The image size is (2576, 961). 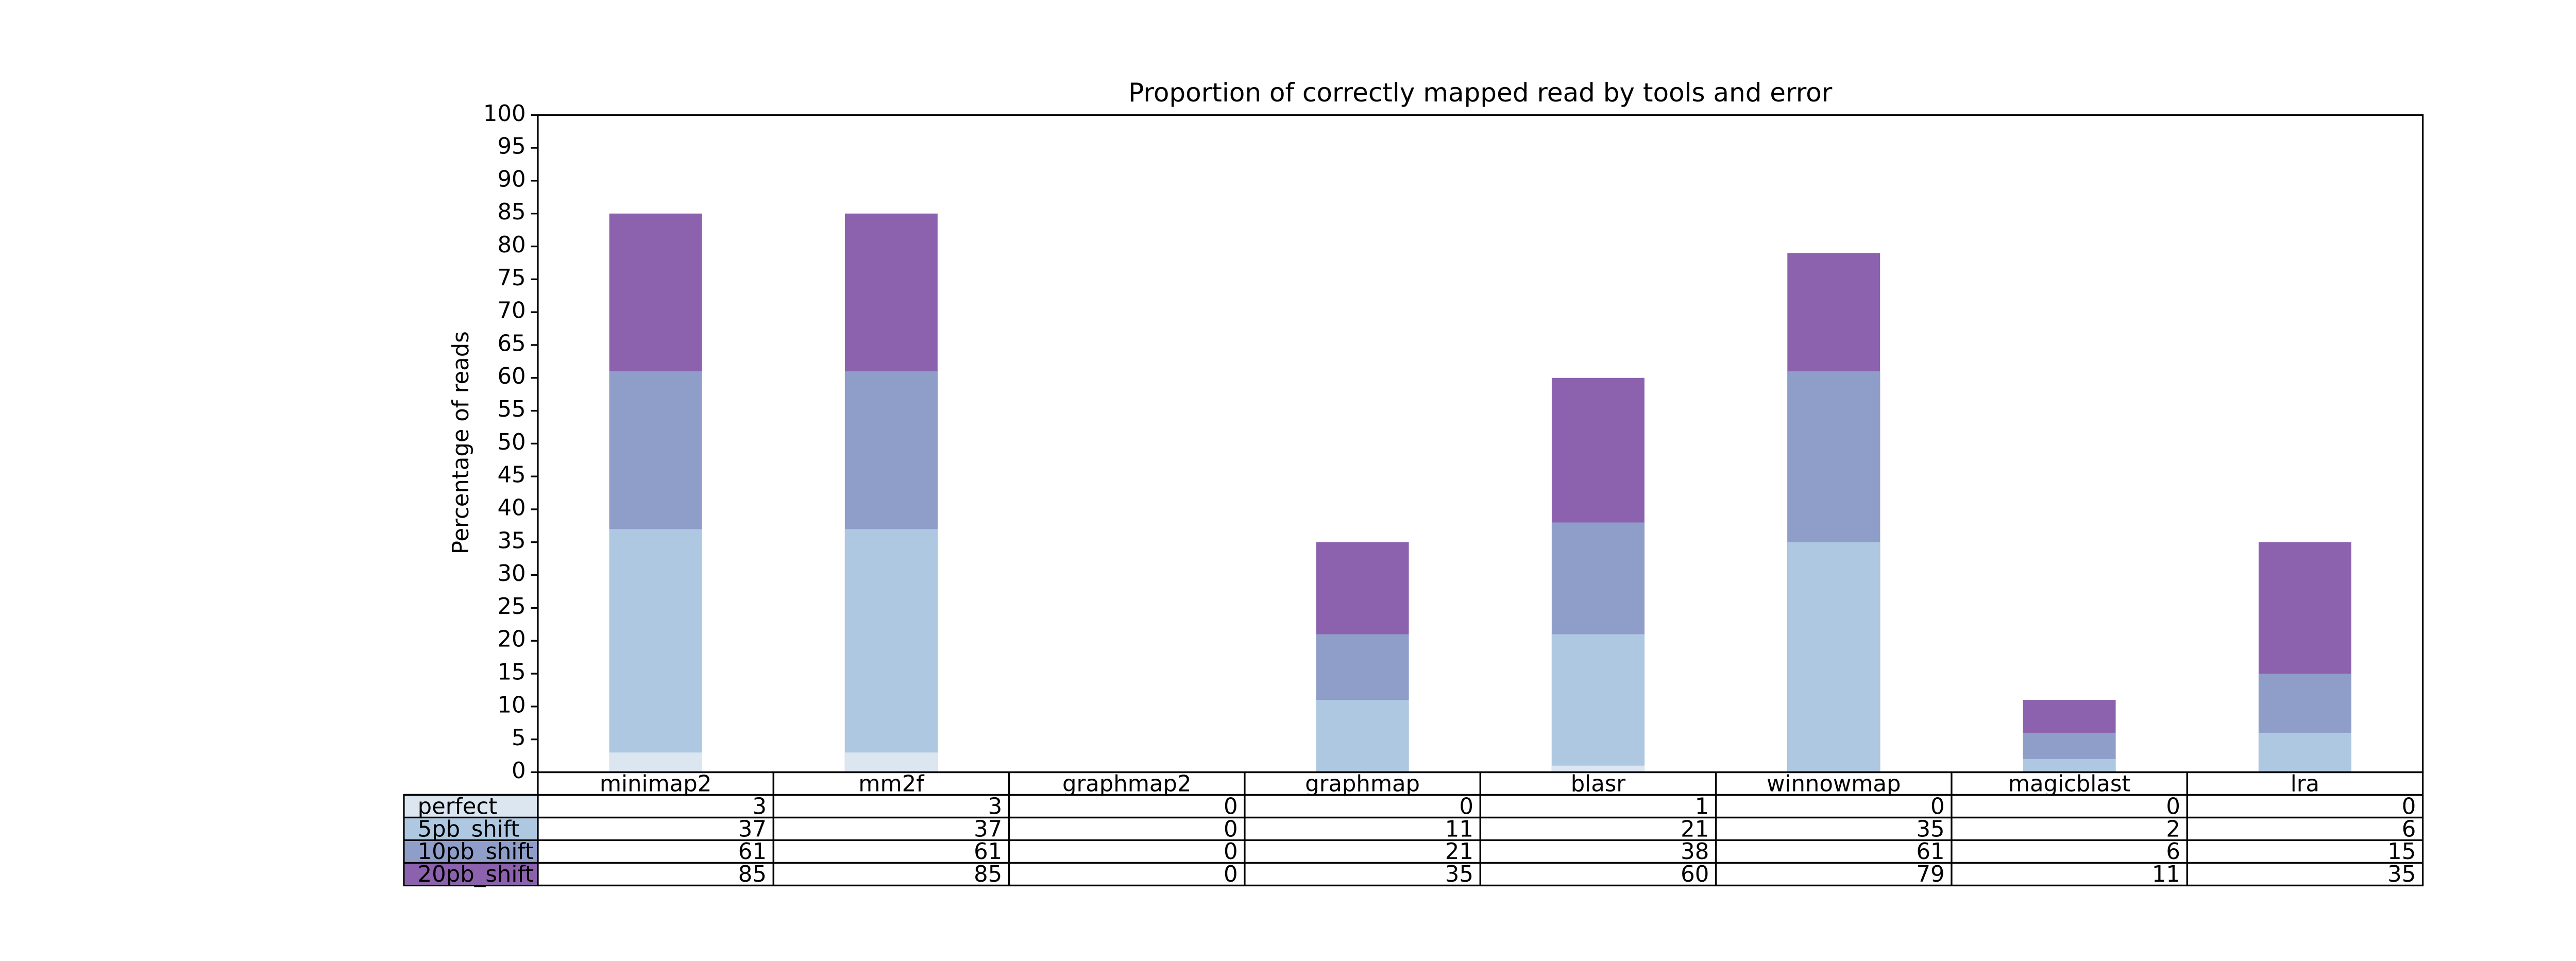 I want to click on x-tick-label: graphmap, so click(x=1362, y=784).